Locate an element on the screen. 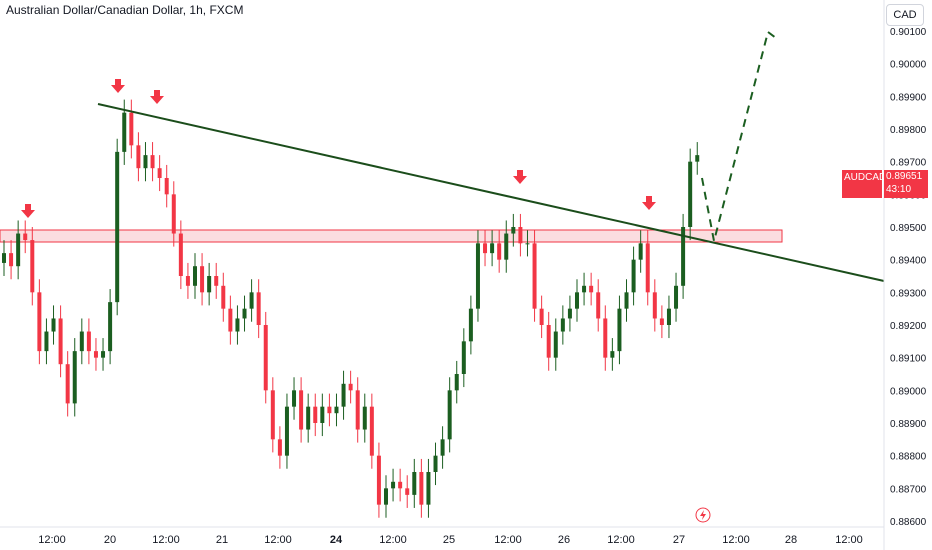 The width and height of the screenshot is (932, 550). resistance-zone is located at coordinates (391, 236).